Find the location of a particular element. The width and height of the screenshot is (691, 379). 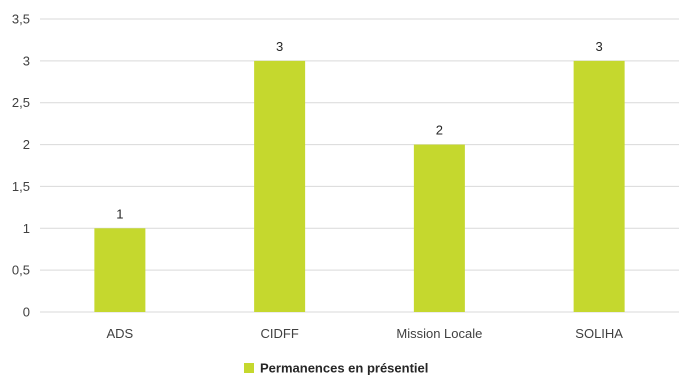

legend-swatch is located at coordinates (249, 368).